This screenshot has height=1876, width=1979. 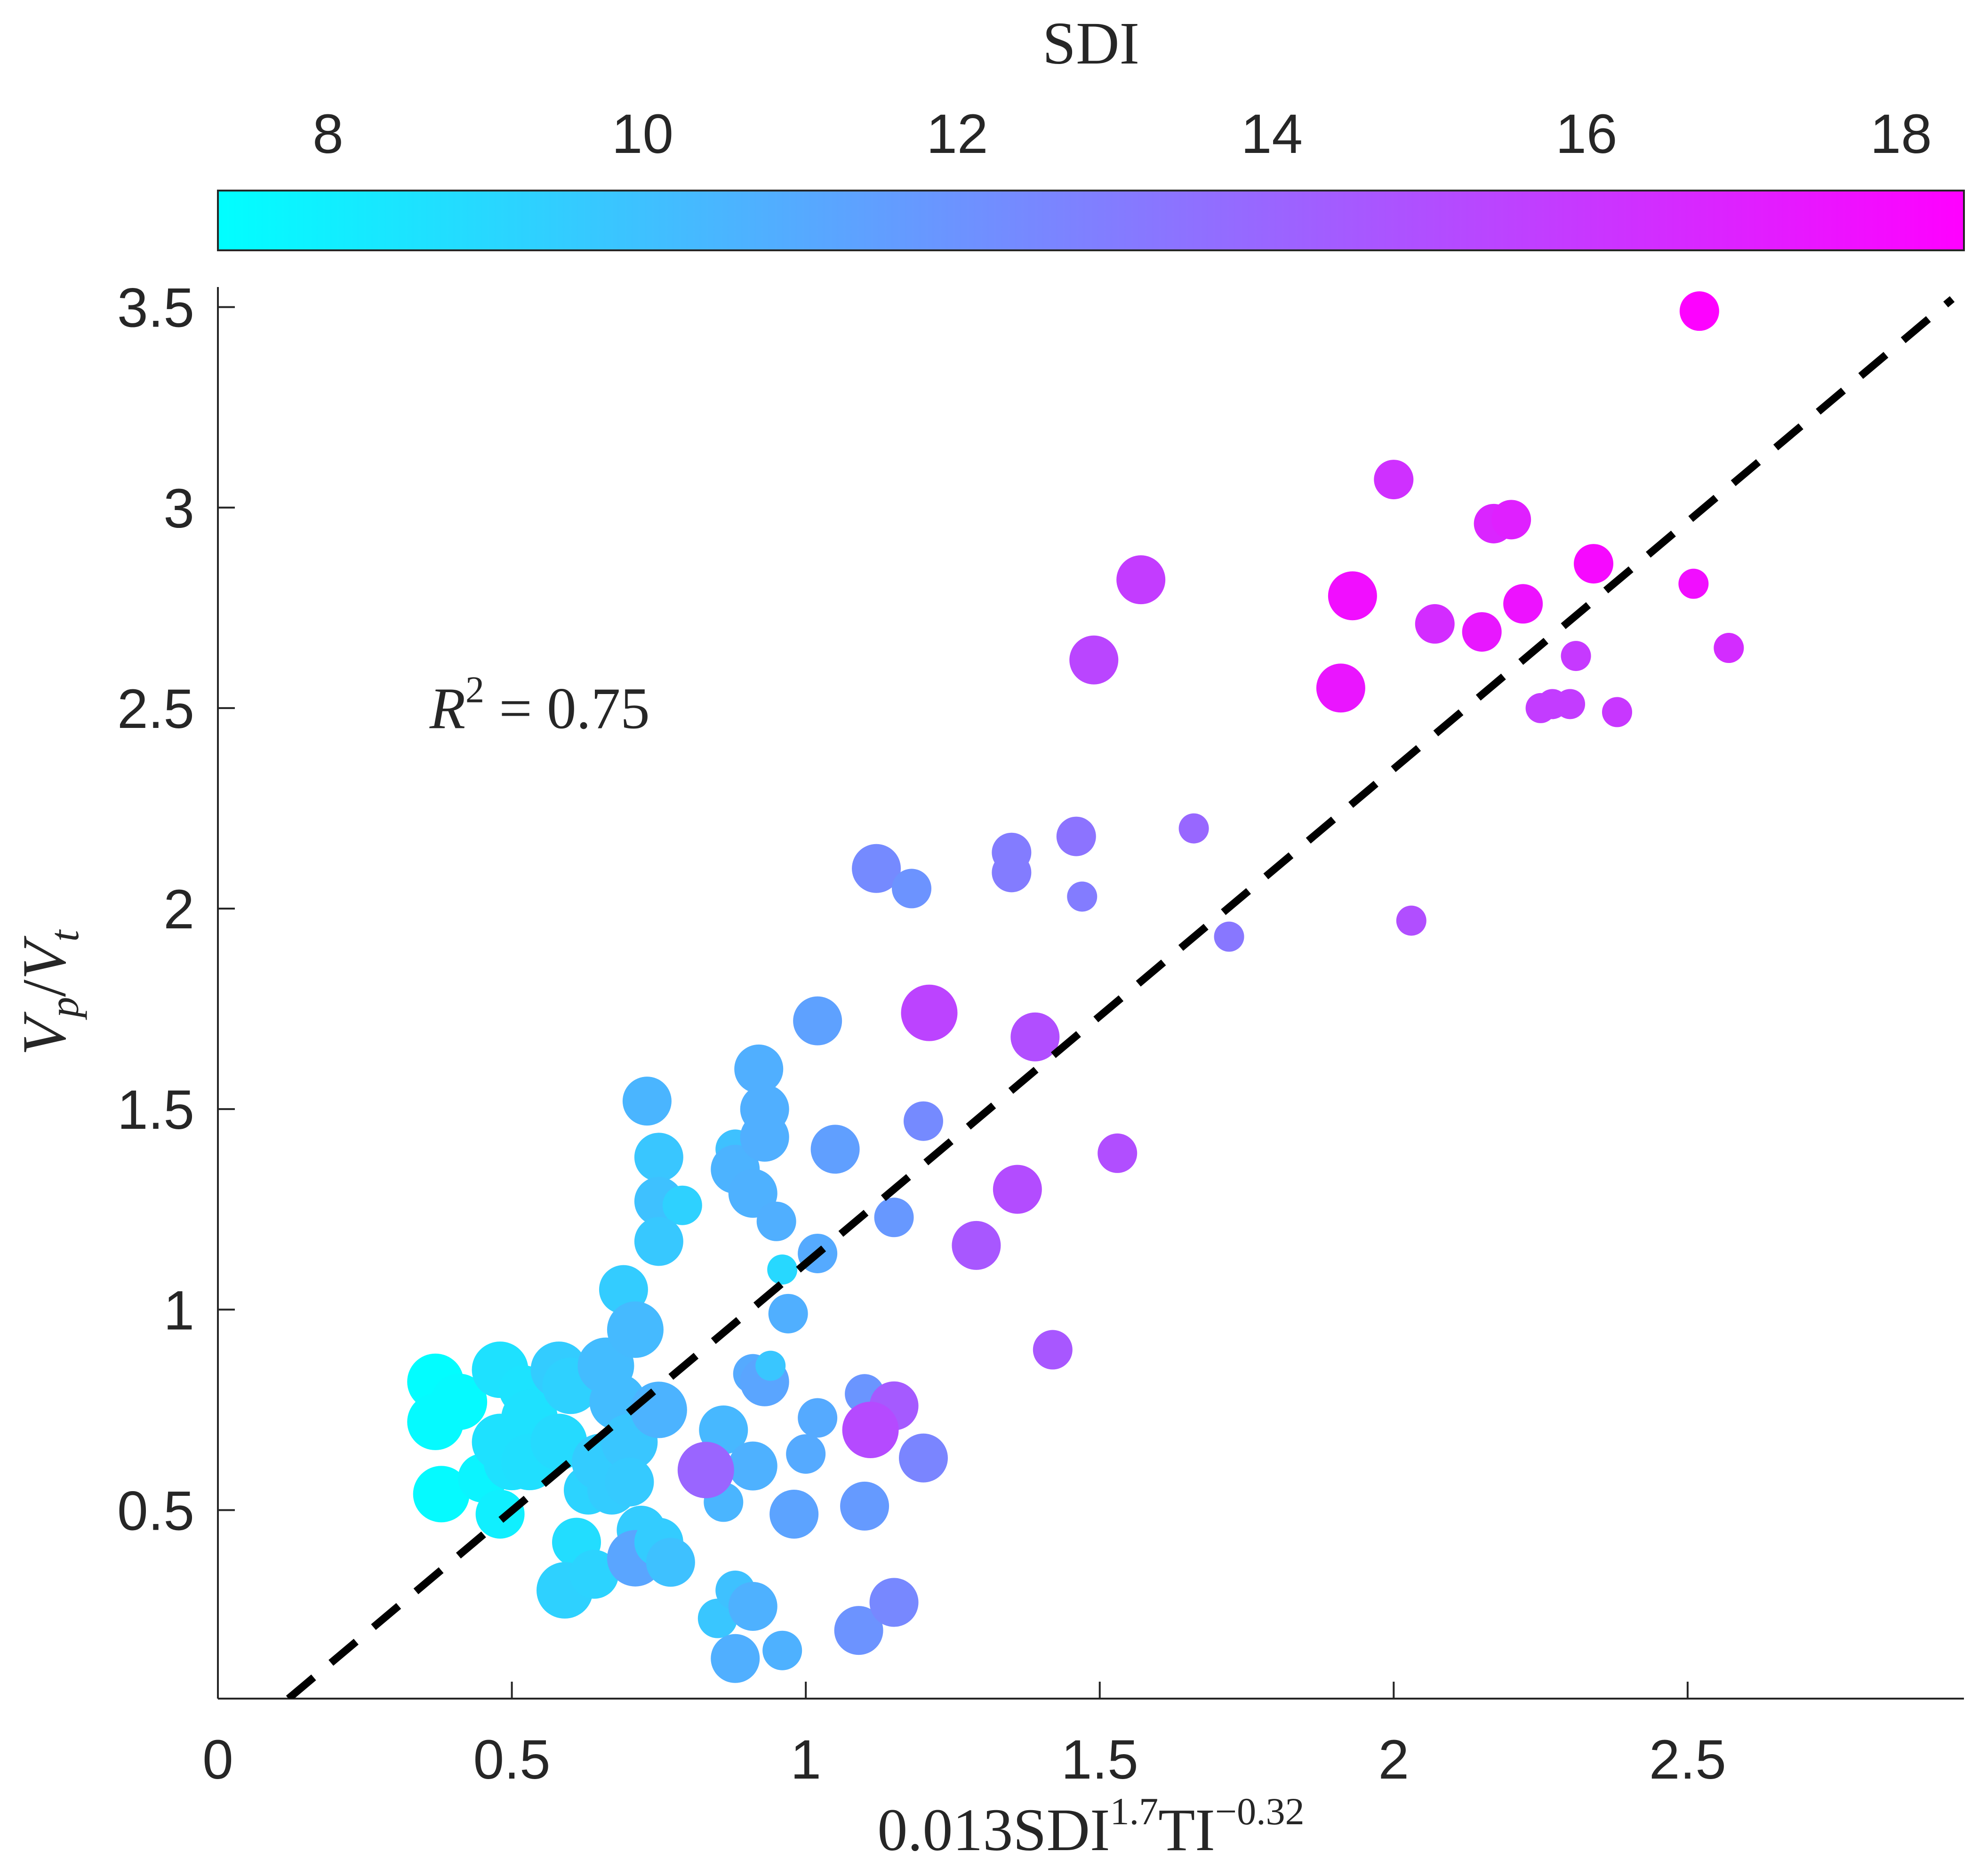 I want to click on y-tick-label: 3, so click(x=178, y=509).